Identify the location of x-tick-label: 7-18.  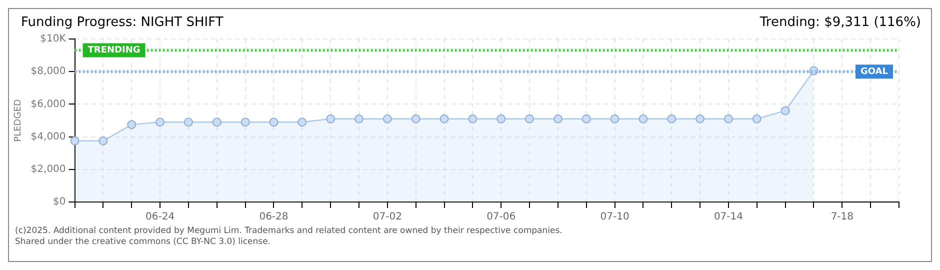
(842, 217).